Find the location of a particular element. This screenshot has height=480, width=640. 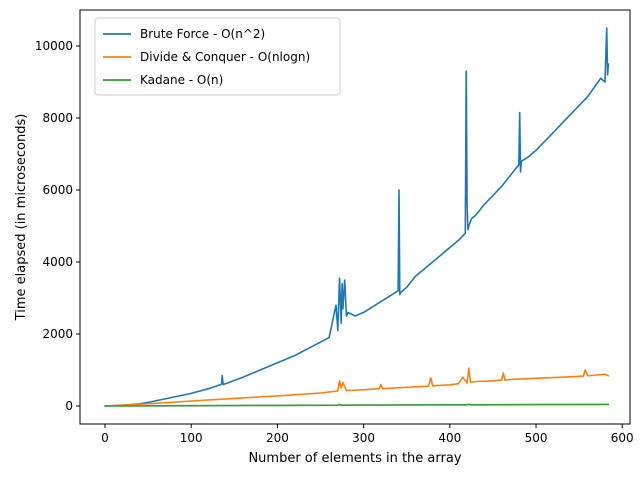

x-tick-label: 500 is located at coordinates (536, 438).